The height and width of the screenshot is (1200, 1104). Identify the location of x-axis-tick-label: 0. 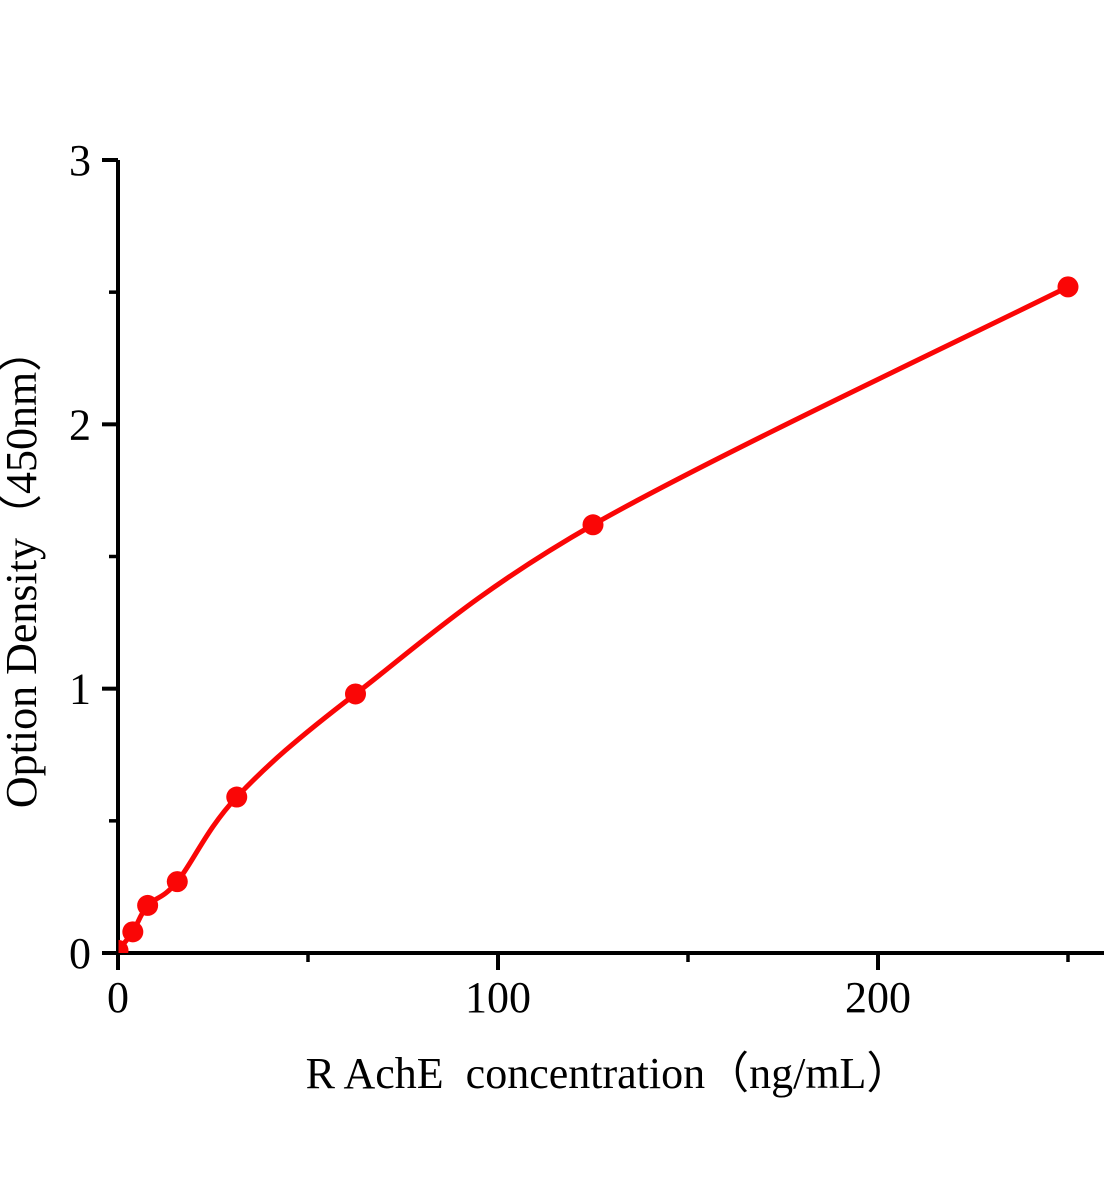
(118, 997).